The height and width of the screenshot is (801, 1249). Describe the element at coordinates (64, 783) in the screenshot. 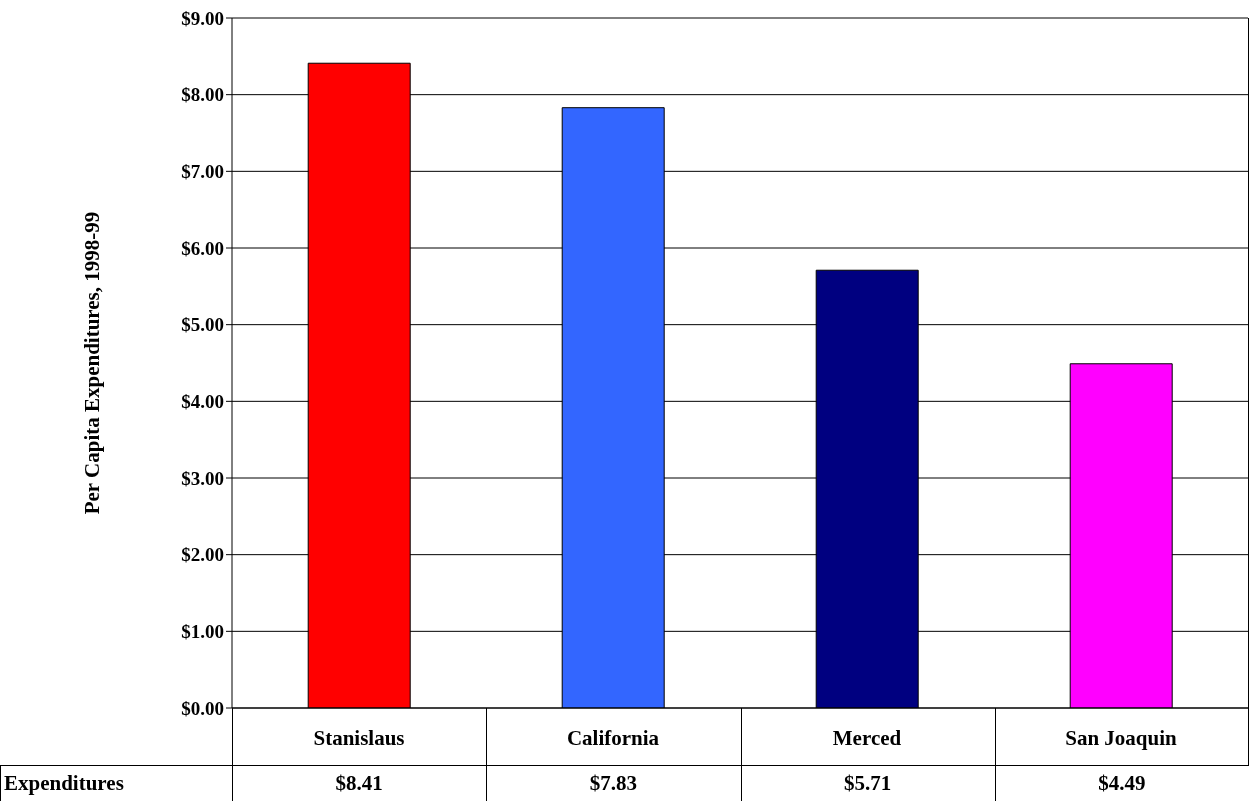

I see `text: Expenditures` at that location.